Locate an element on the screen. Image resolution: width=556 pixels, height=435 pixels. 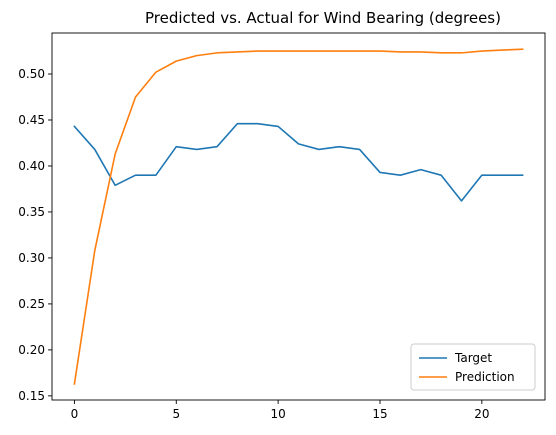
y-tick-label: 0.45 is located at coordinates (31, 120).